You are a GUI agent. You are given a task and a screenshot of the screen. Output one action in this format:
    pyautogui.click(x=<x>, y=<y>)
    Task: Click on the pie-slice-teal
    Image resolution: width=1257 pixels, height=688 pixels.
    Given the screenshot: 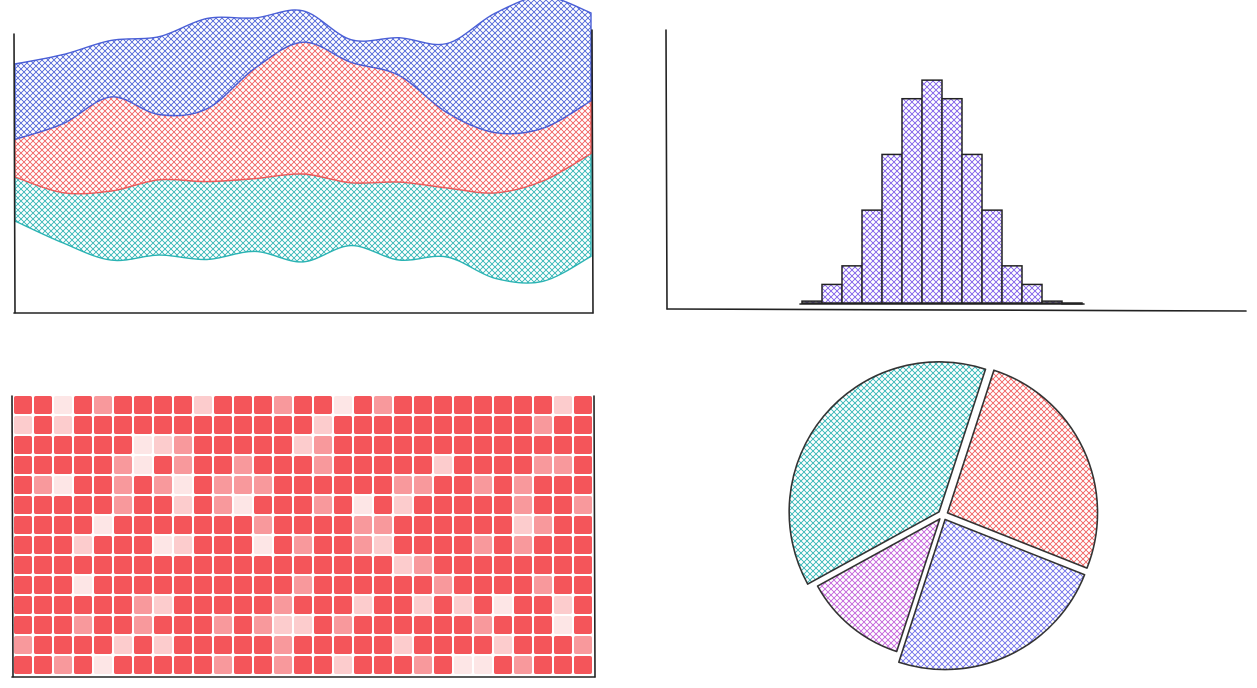 What is the action you would take?
    pyautogui.click(x=887, y=473)
    